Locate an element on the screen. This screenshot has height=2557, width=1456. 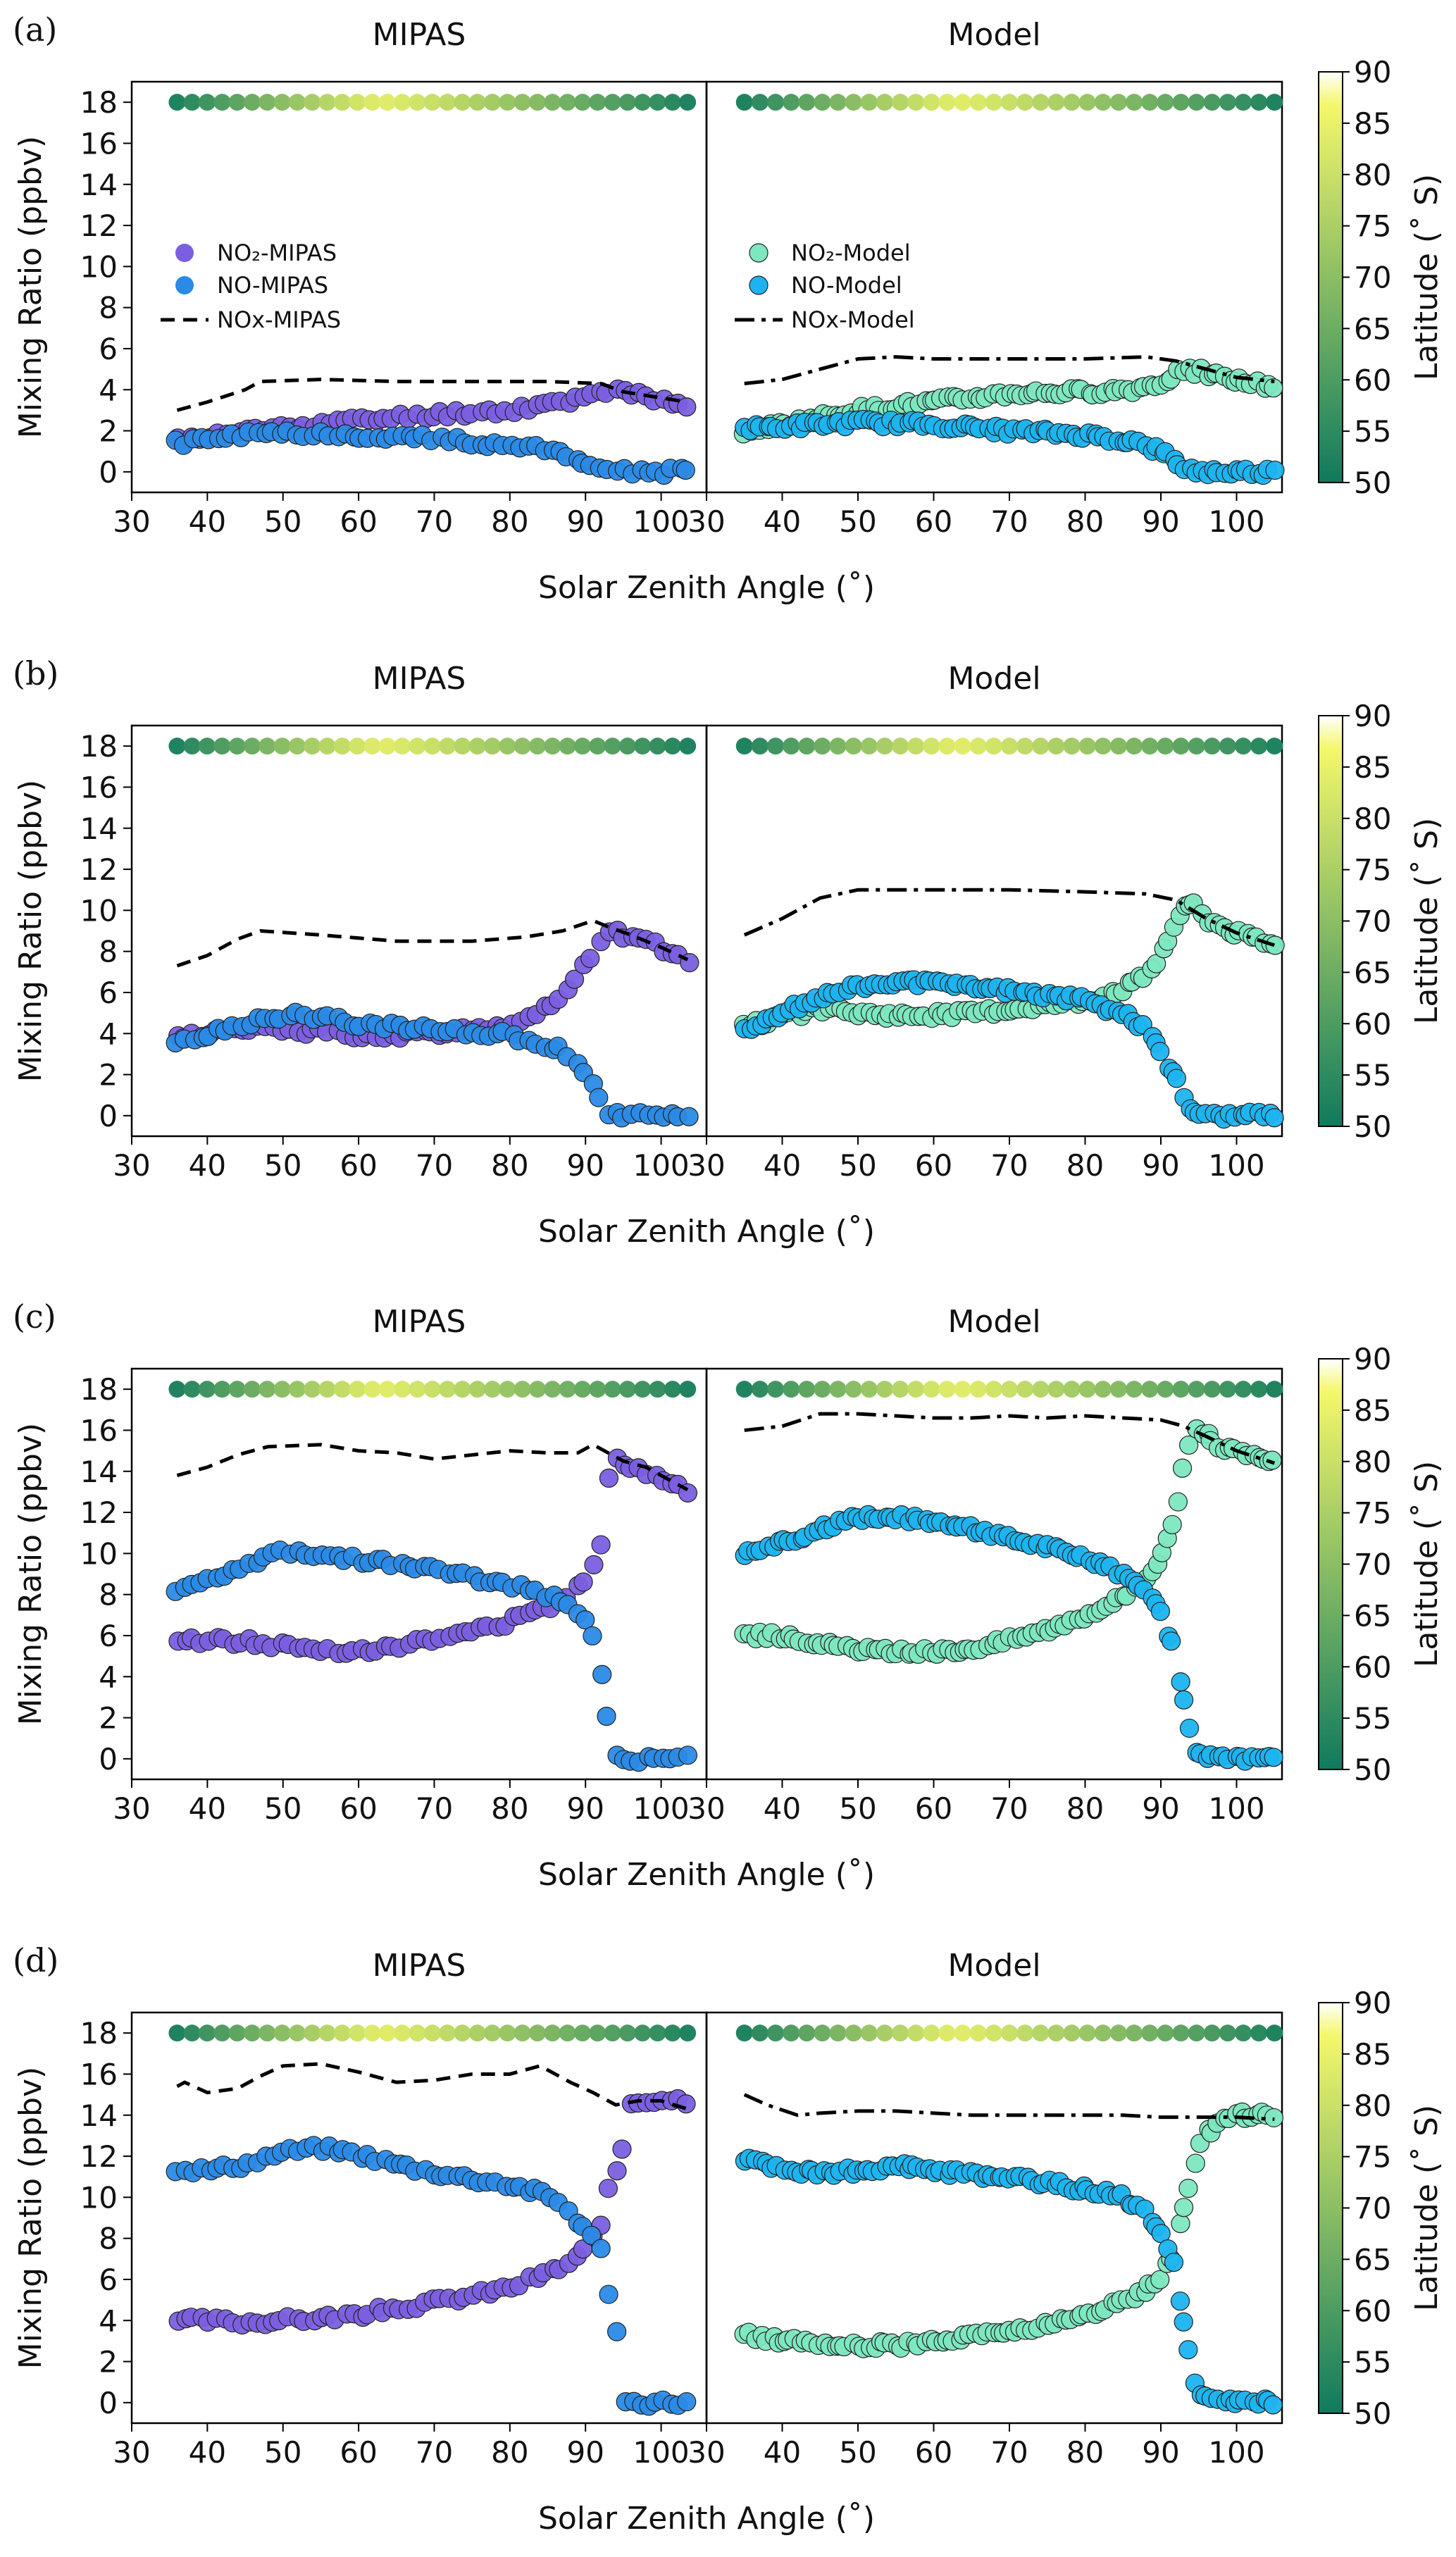
panel-label: (c) is located at coordinates (34, 1317).